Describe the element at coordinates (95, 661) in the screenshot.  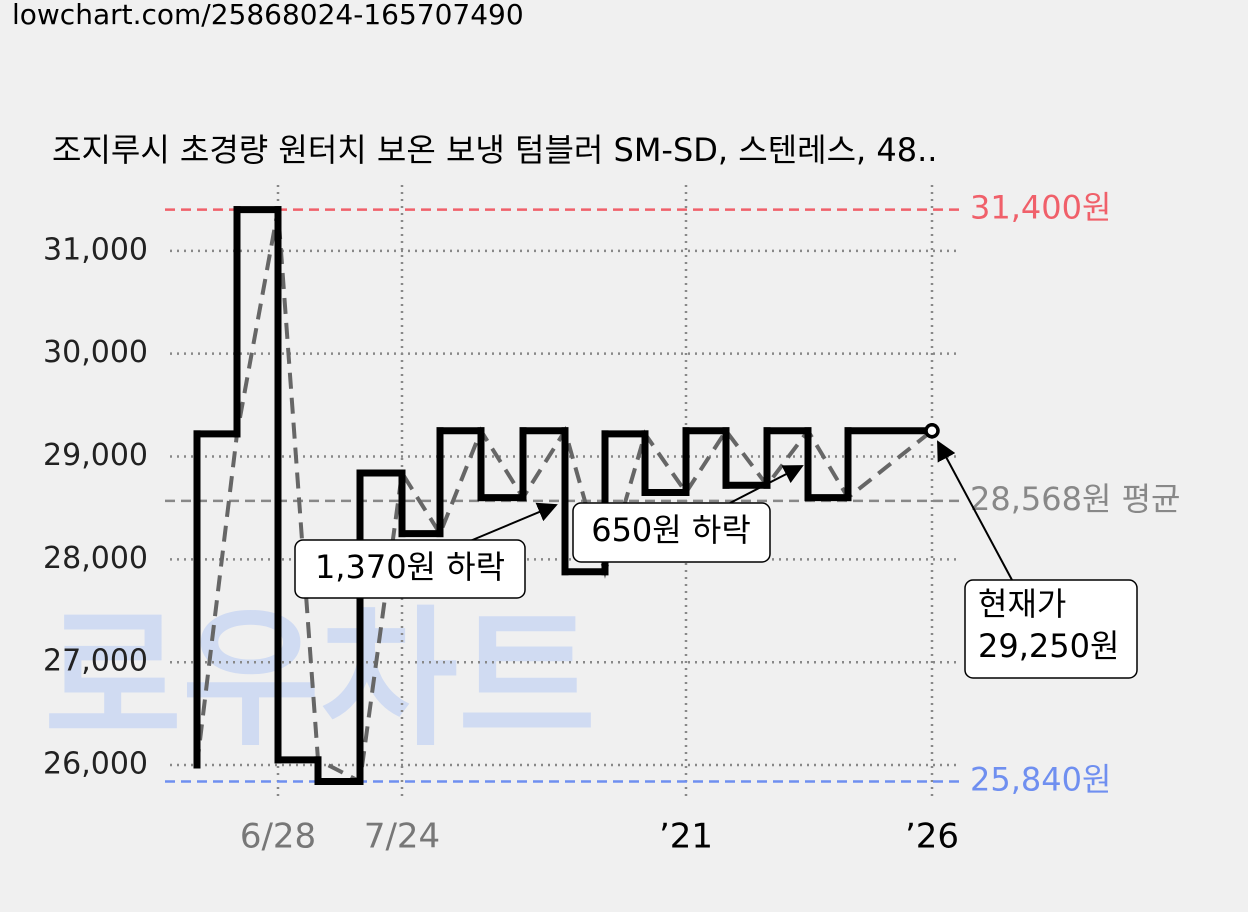
I see `y-tick-label: 27,000` at that location.